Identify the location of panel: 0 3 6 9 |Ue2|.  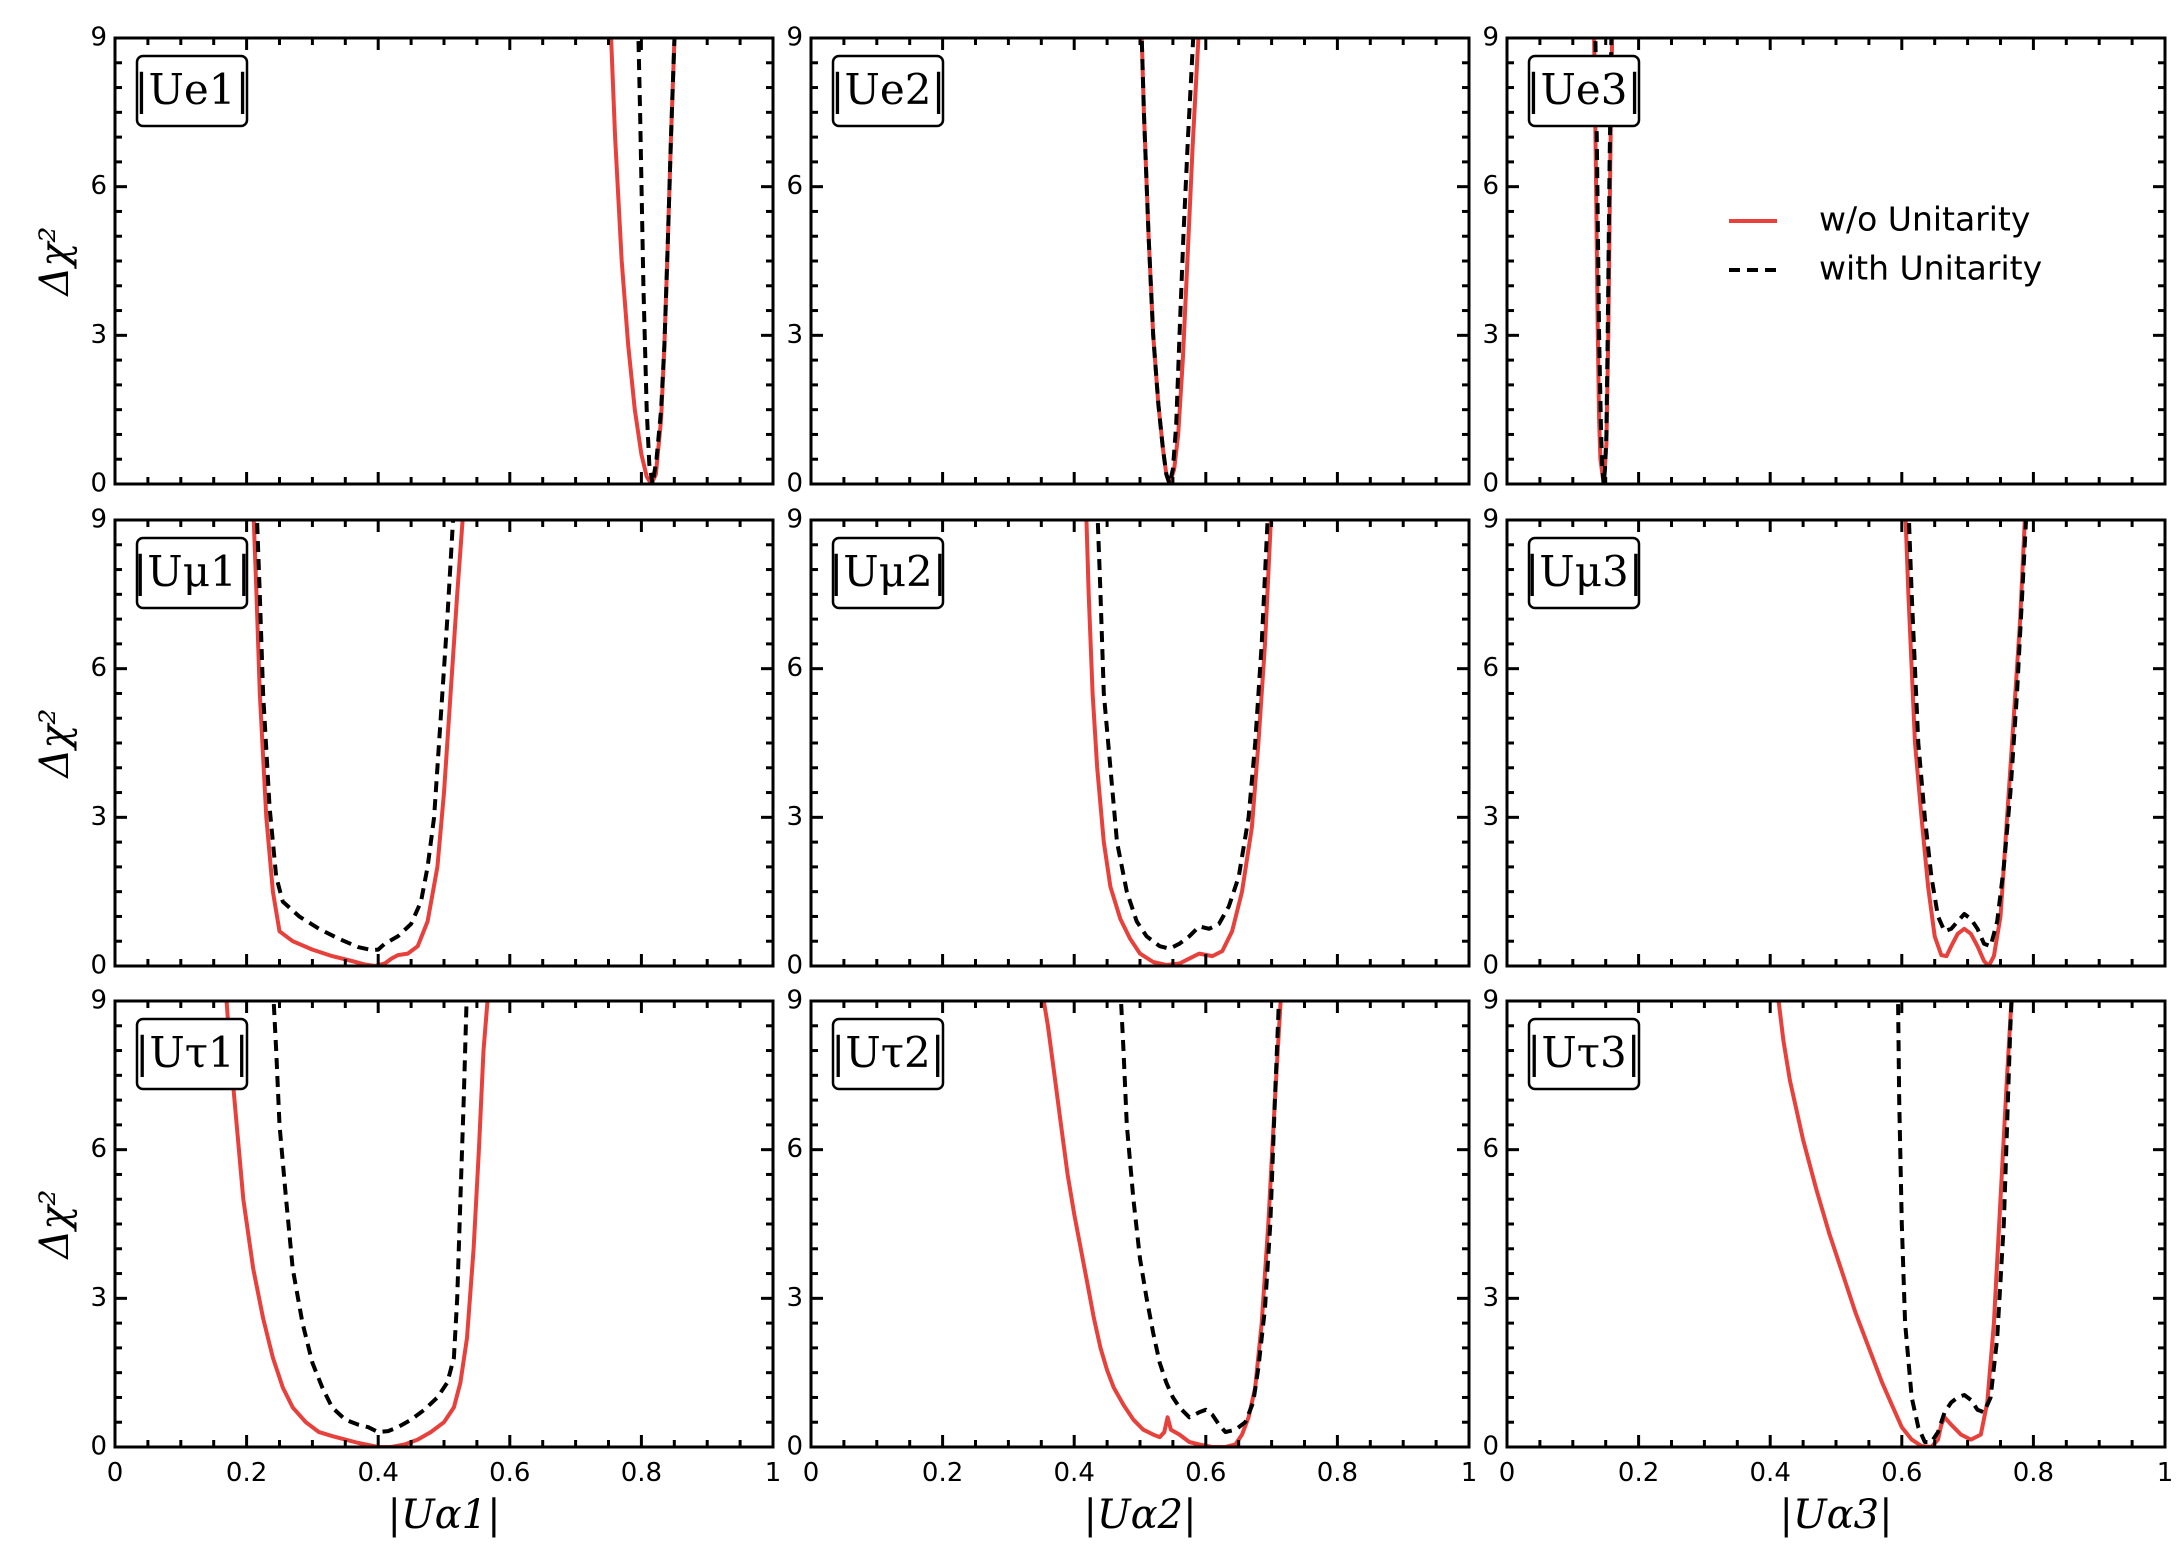
(1128, 261).